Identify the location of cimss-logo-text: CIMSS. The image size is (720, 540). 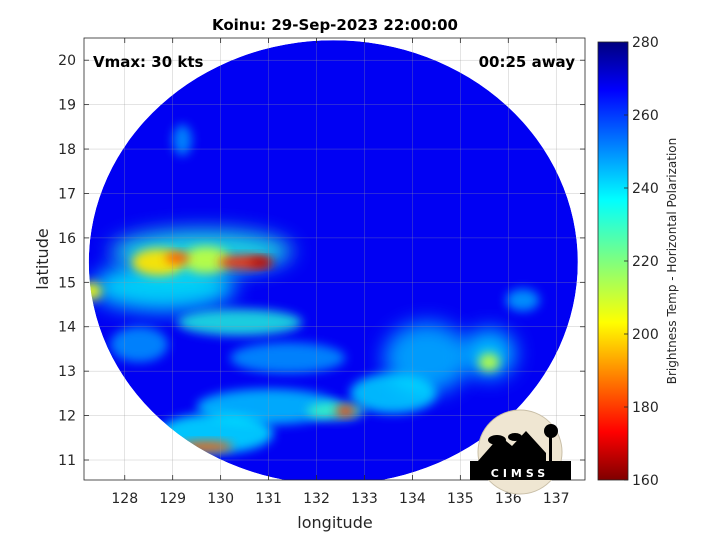
(520, 473).